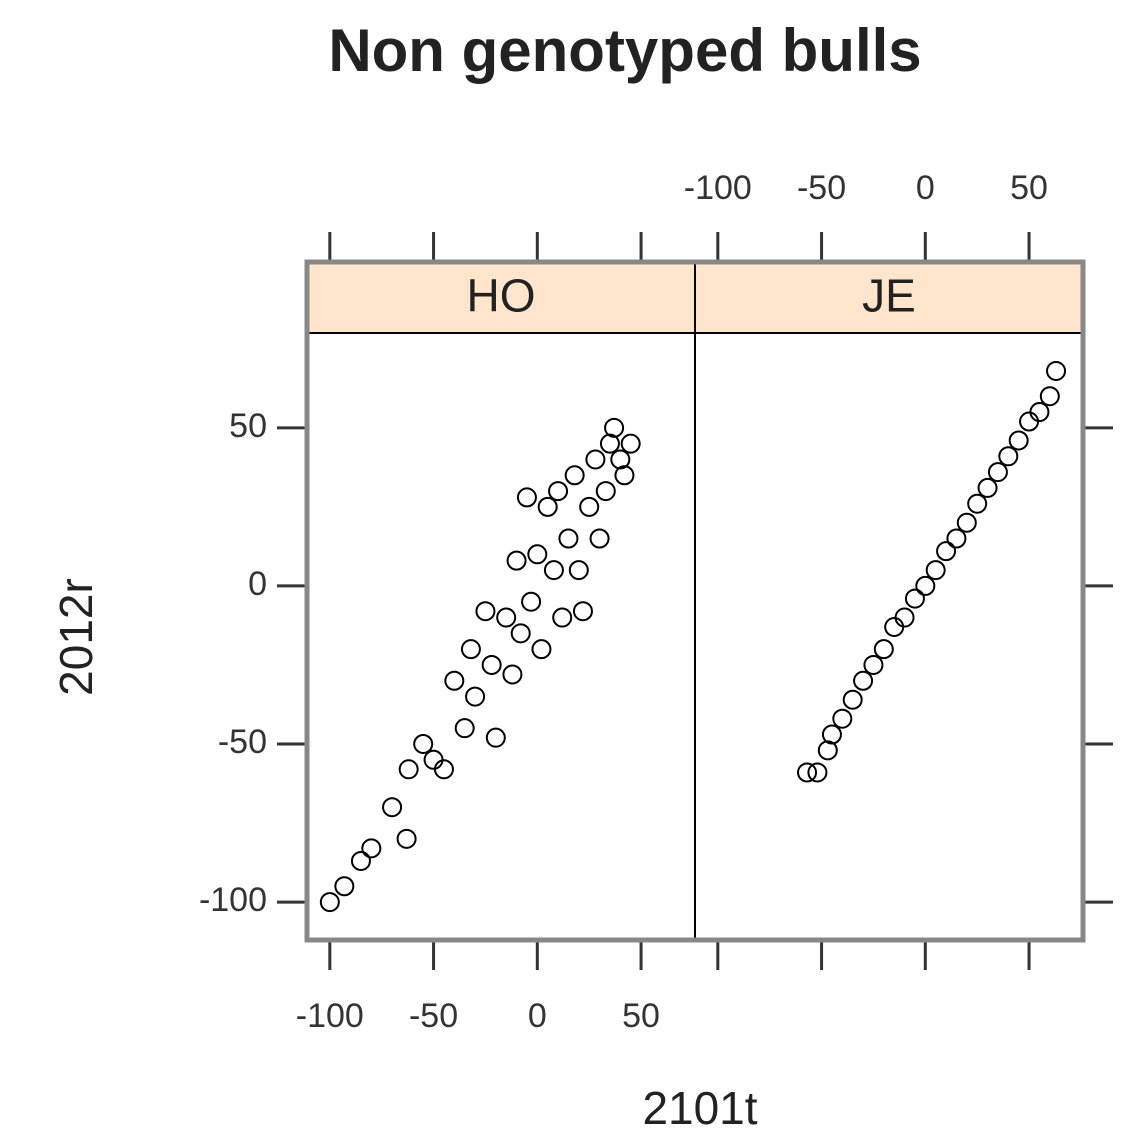 This screenshot has height=1142, width=1129. What do you see at coordinates (242, 742) in the screenshot?
I see `y-tick-label: -50` at bounding box center [242, 742].